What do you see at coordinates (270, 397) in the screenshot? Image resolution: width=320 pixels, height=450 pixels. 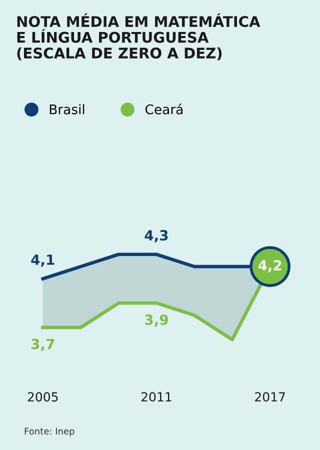 I see `x-tick-label: 2017` at bounding box center [270, 397].